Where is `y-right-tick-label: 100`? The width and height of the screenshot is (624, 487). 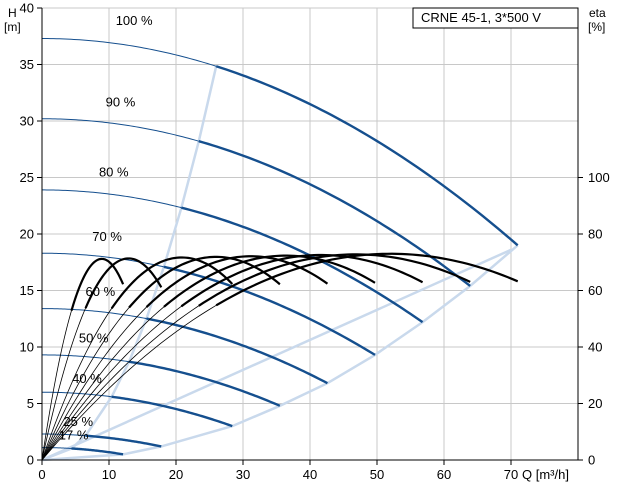 y-right-tick-label: 100 is located at coordinates (599, 177).